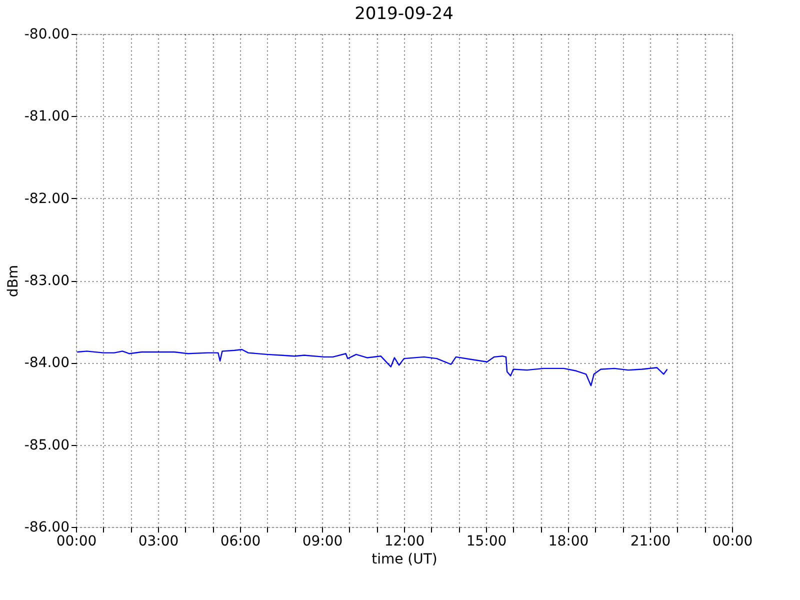  What do you see at coordinates (47, 198) in the screenshot?
I see `y-tick-label: -82.00` at bounding box center [47, 198].